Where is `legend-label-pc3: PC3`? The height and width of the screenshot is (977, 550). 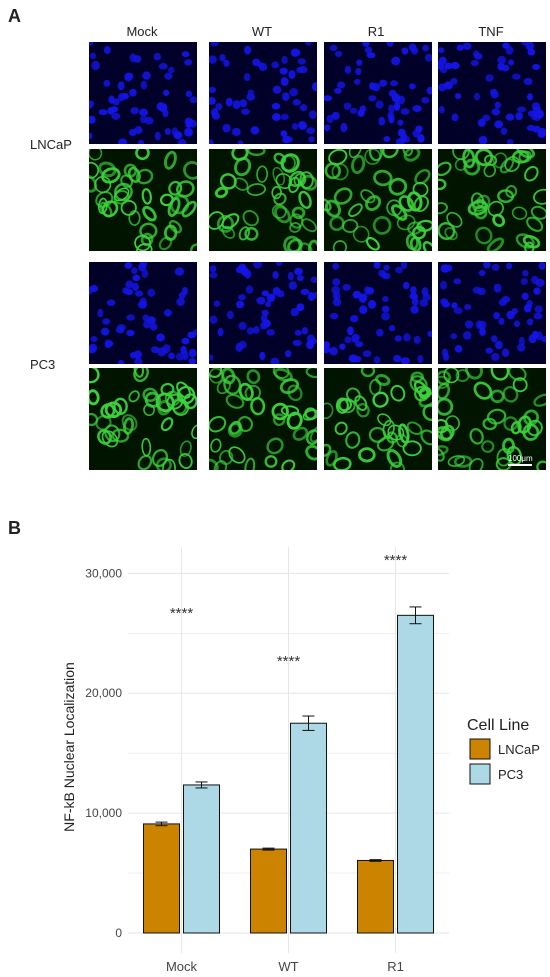 legend-label-pc3: PC3 is located at coordinates (510, 774).